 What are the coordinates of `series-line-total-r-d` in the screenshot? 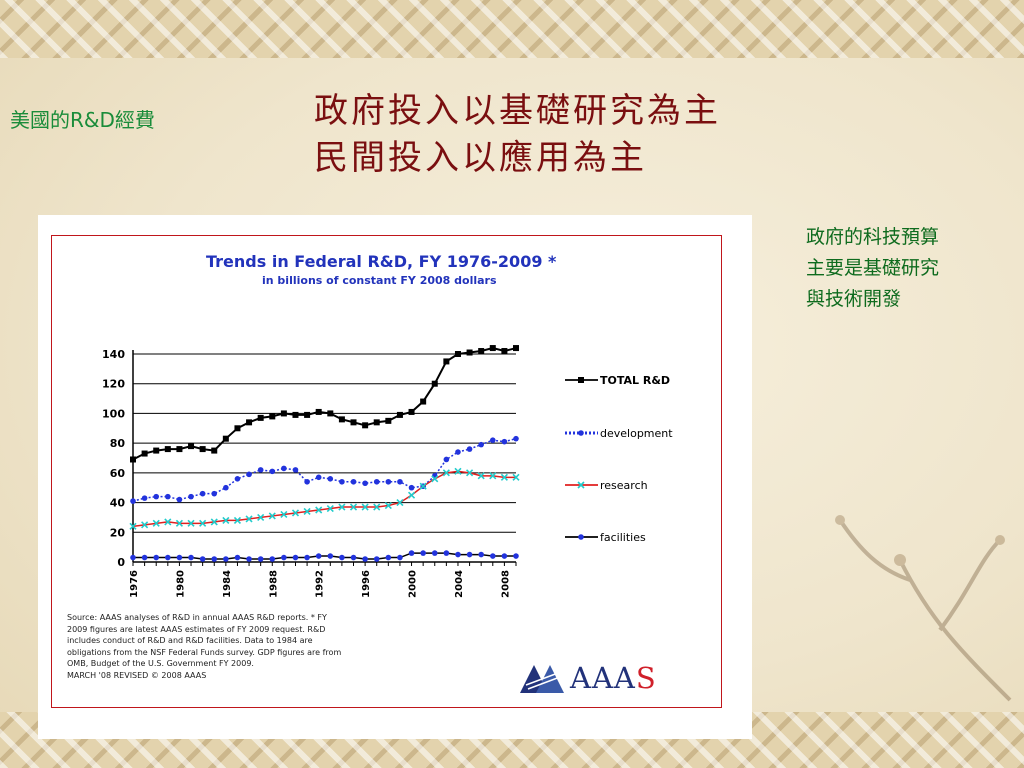 It's located at (324, 404).